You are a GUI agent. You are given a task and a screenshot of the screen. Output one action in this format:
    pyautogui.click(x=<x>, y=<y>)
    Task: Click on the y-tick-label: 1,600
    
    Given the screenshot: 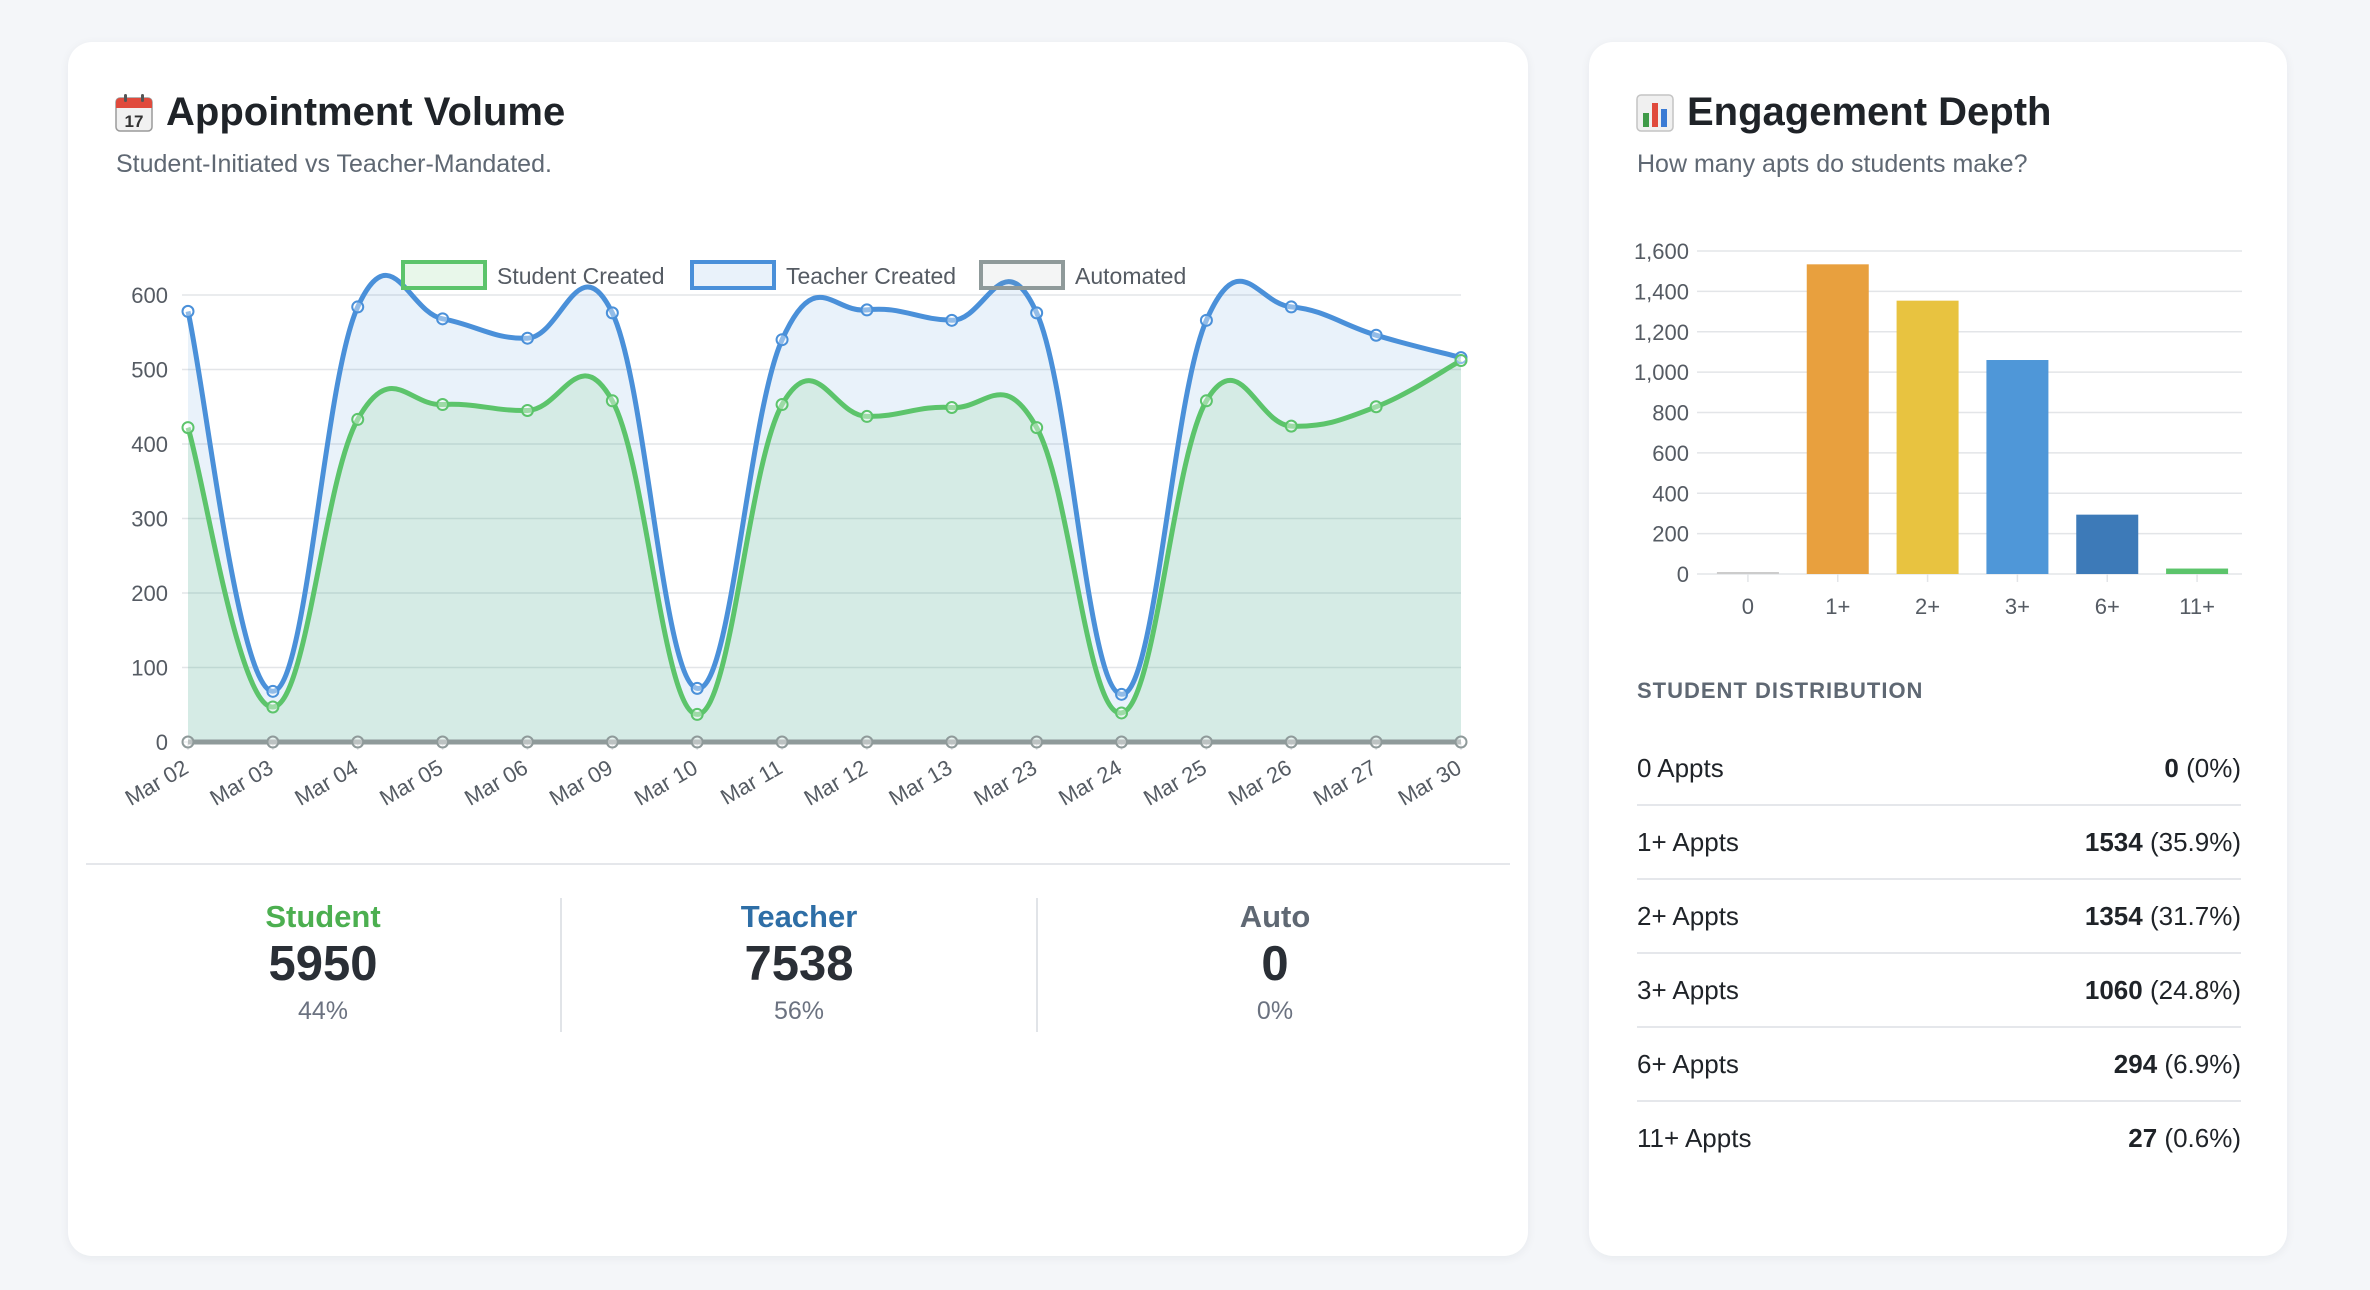 What is the action you would take?
    pyautogui.click(x=1661, y=251)
    